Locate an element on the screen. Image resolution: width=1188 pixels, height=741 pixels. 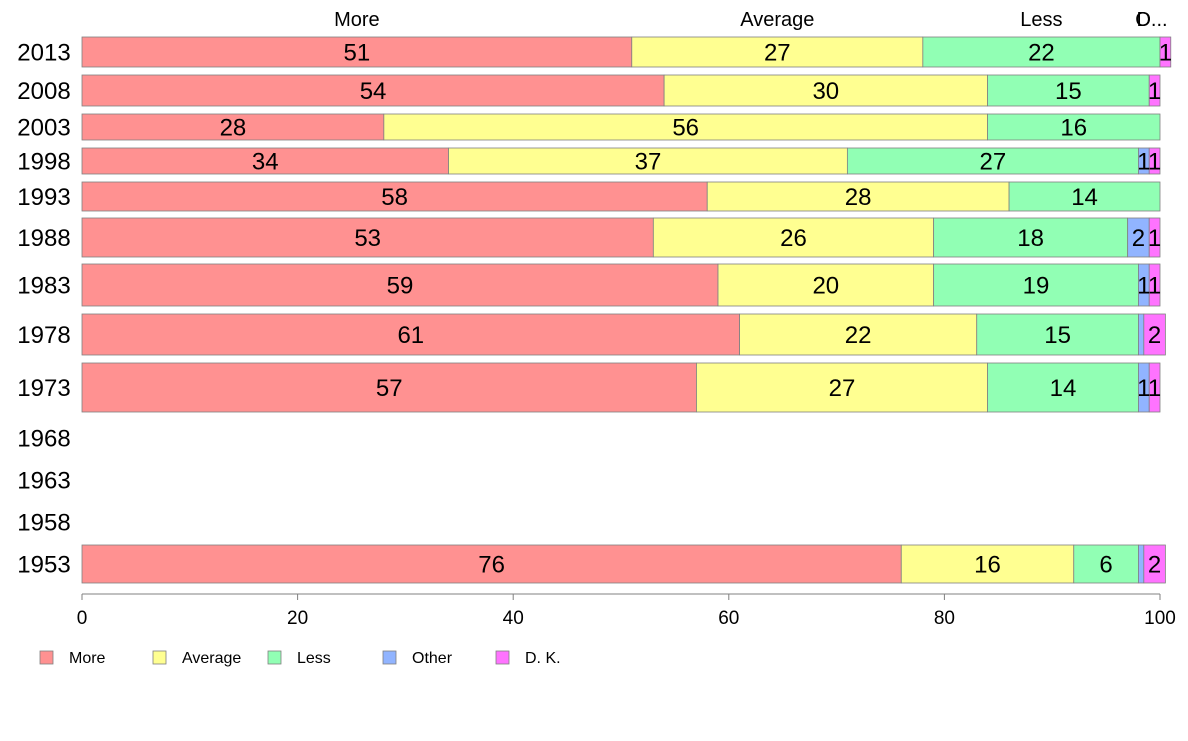
data-label-1953-more: 76 is located at coordinates (491, 565).